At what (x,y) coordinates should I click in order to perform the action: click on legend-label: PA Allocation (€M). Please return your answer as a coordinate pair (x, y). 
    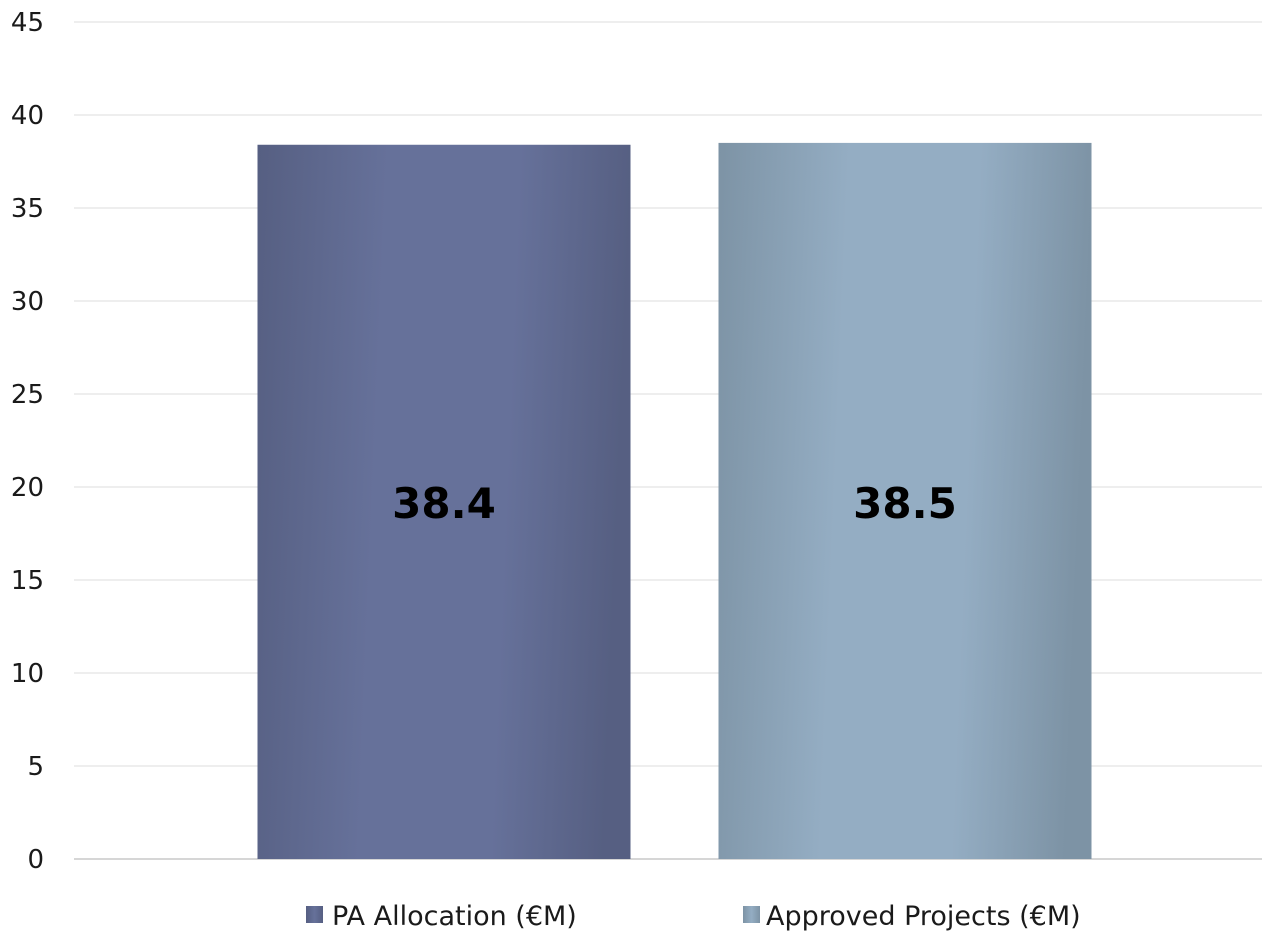
    Looking at the image, I should click on (454, 916).